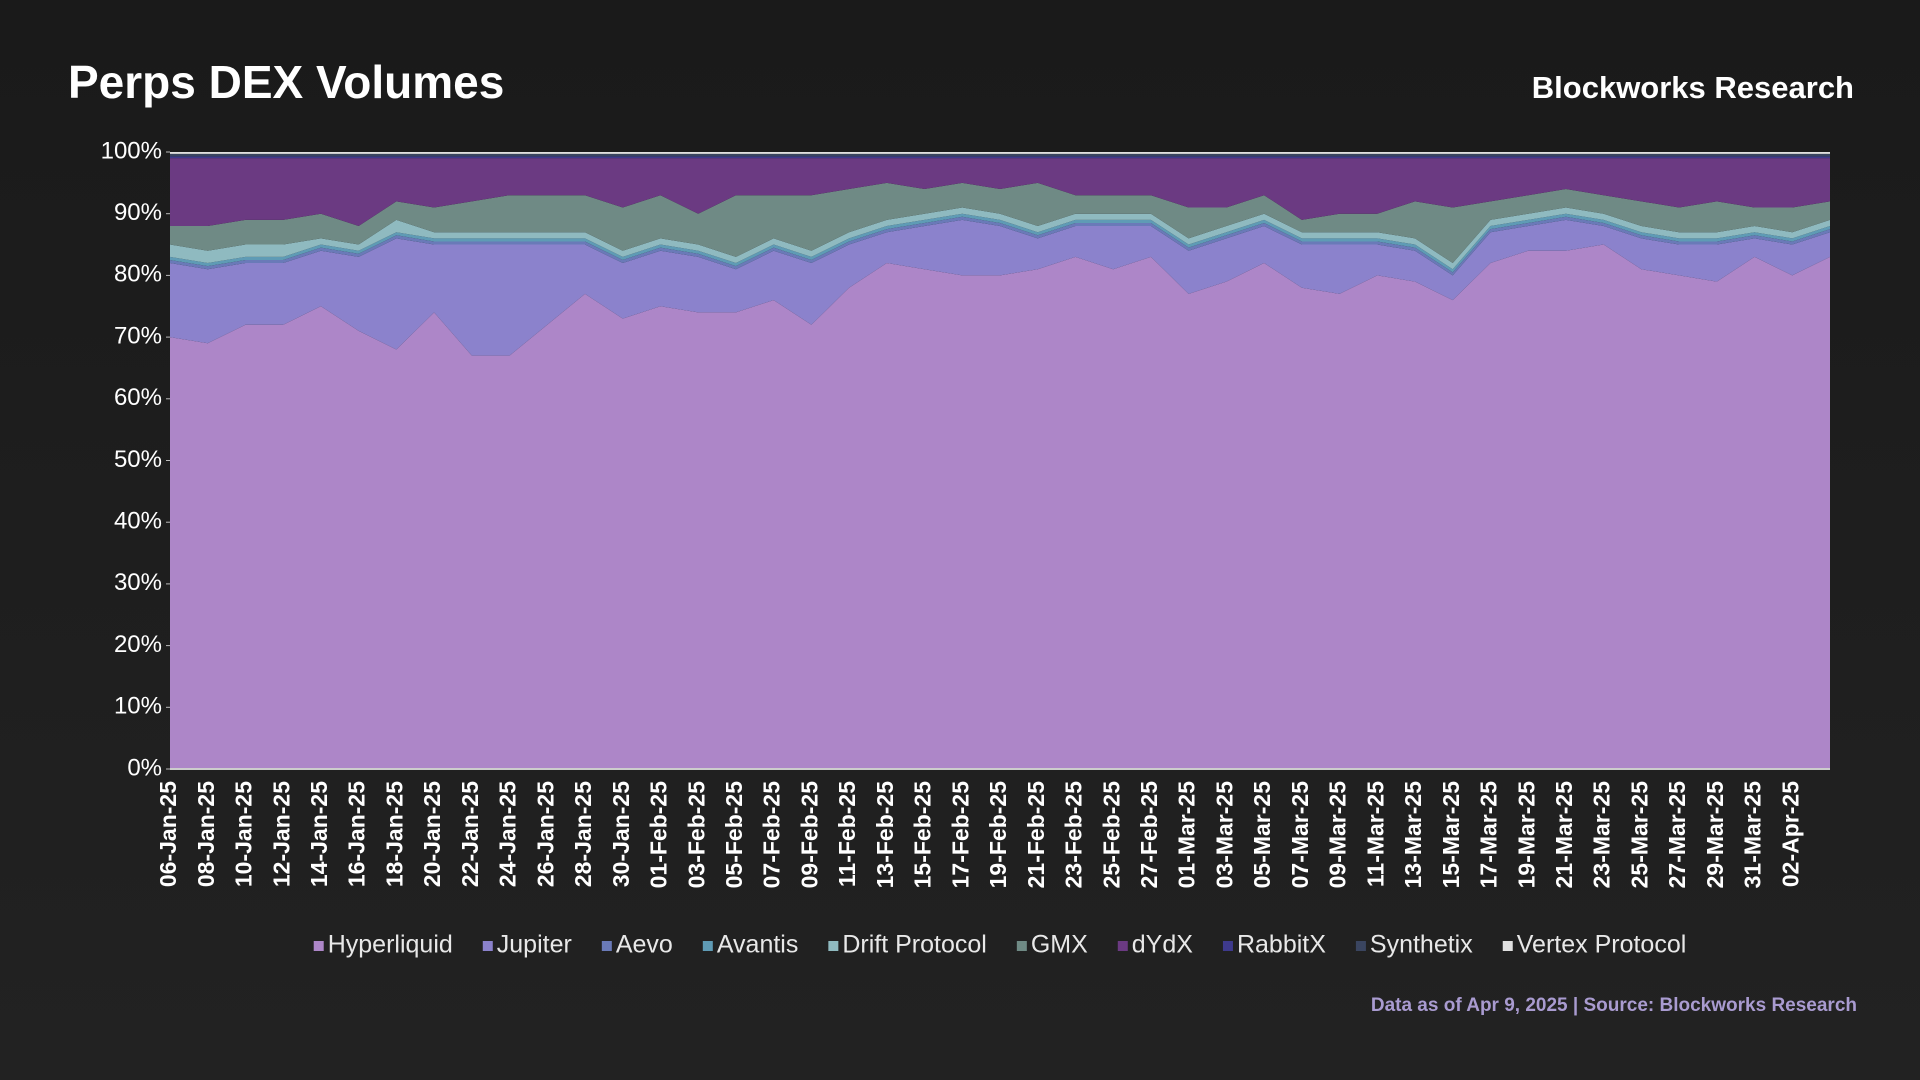  What do you see at coordinates (1715, 835) in the screenshot?
I see `x-tick-label: 29-Mar-25` at bounding box center [1715, 835].